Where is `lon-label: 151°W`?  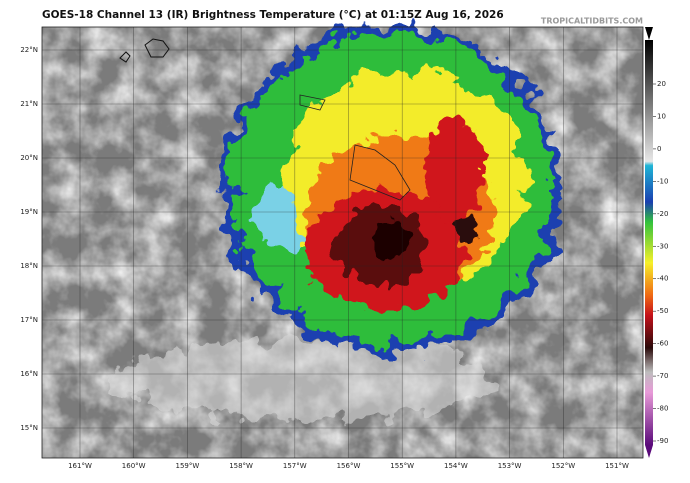 lon-label: 151°W is located at coordinates (617, 466).